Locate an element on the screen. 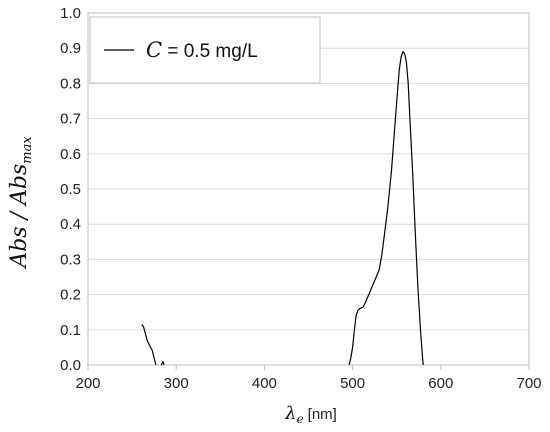 The image size is (550, 432). y-tick-label: 0.4 is located at coordinates (70, 224).